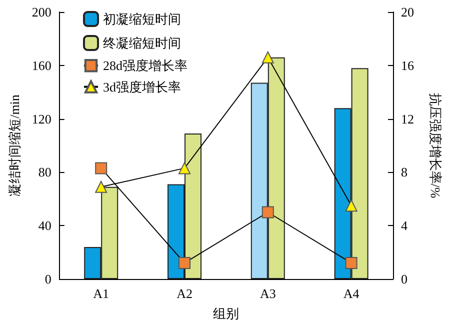 Image resolution: width=450 pixels, height=329 pixels. Describe the element at coordinates (14, 145) in the screenshot. I see `y-axis-title: 凝结时间缩短/min` at that location.